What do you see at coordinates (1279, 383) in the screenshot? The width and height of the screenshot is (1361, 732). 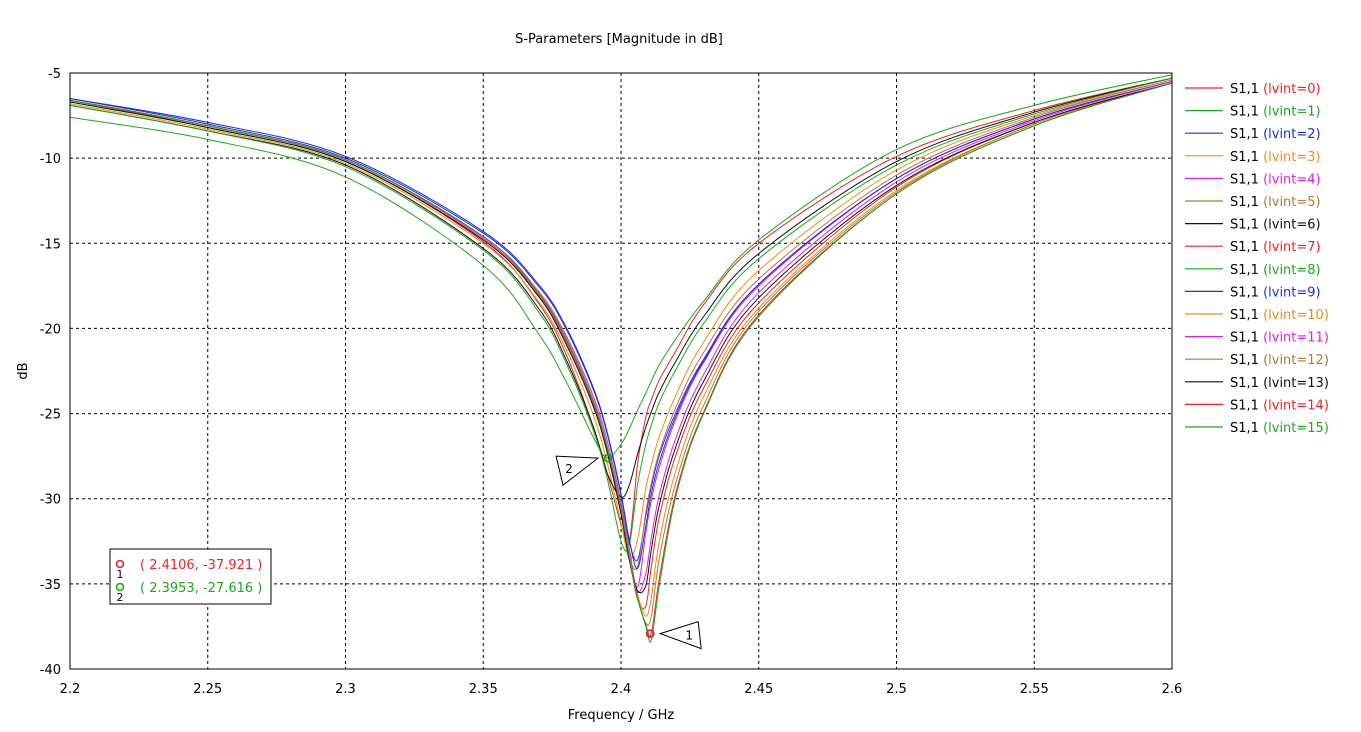 I see `legend-label-13: S1,1 (lvint=13)` at bounding box center [1279, 383].